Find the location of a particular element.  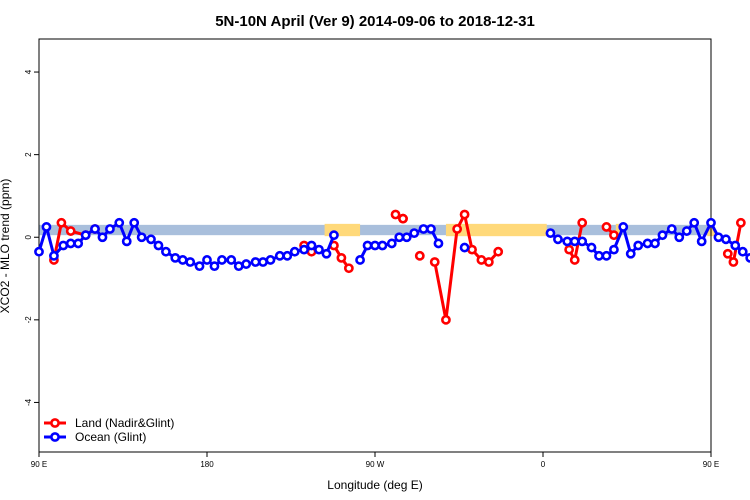

series-ocean is located at coordinates (392, 244).